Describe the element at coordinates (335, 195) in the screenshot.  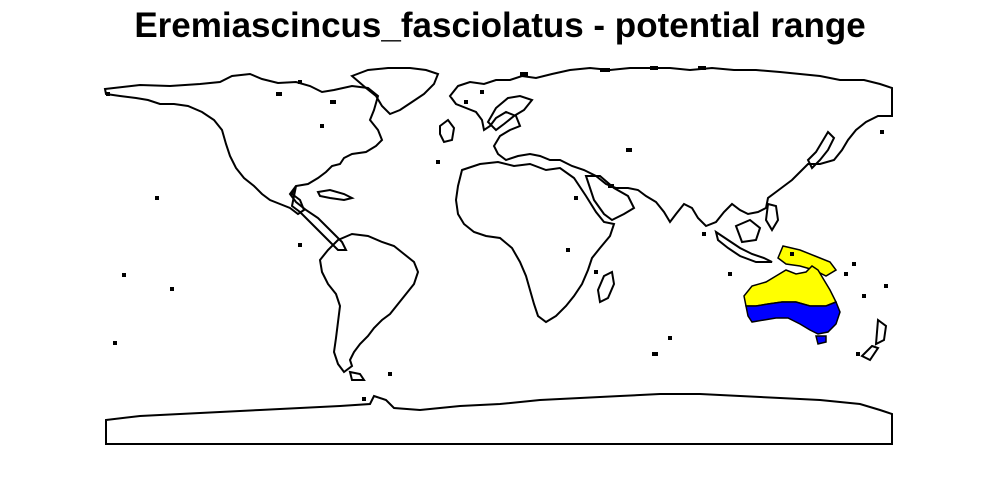
I see `land-cuba` at that location.